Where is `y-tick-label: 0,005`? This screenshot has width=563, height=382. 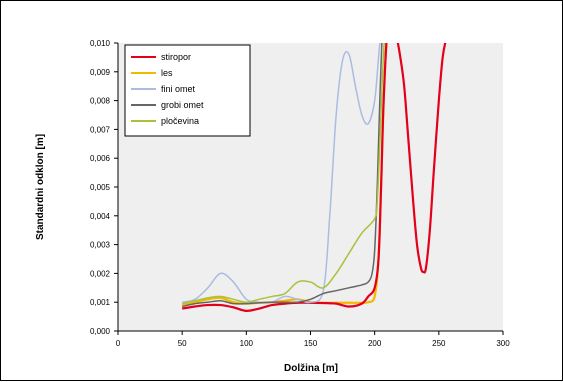 y-tick-label: 0,005 is located at coordinates (100, 187).